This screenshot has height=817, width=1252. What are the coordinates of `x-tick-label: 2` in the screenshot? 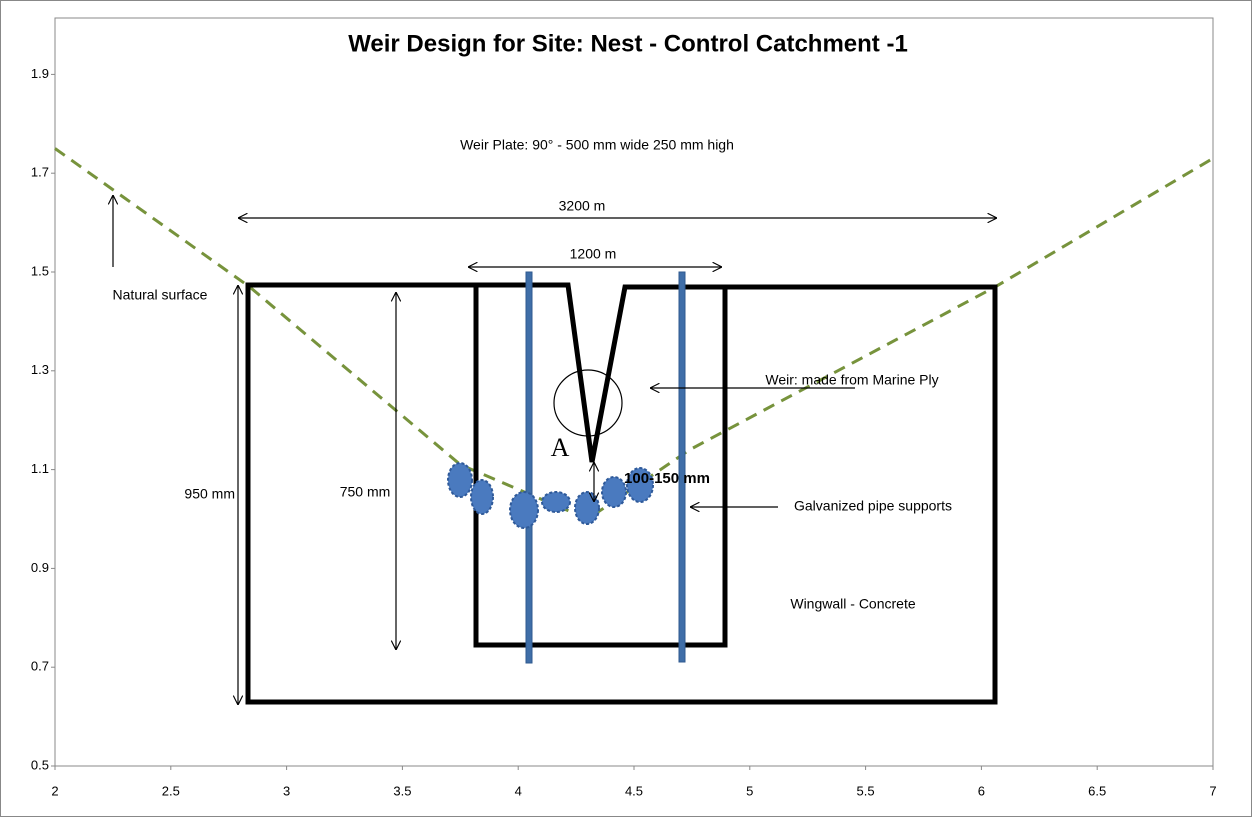 It's located at (54, 790).